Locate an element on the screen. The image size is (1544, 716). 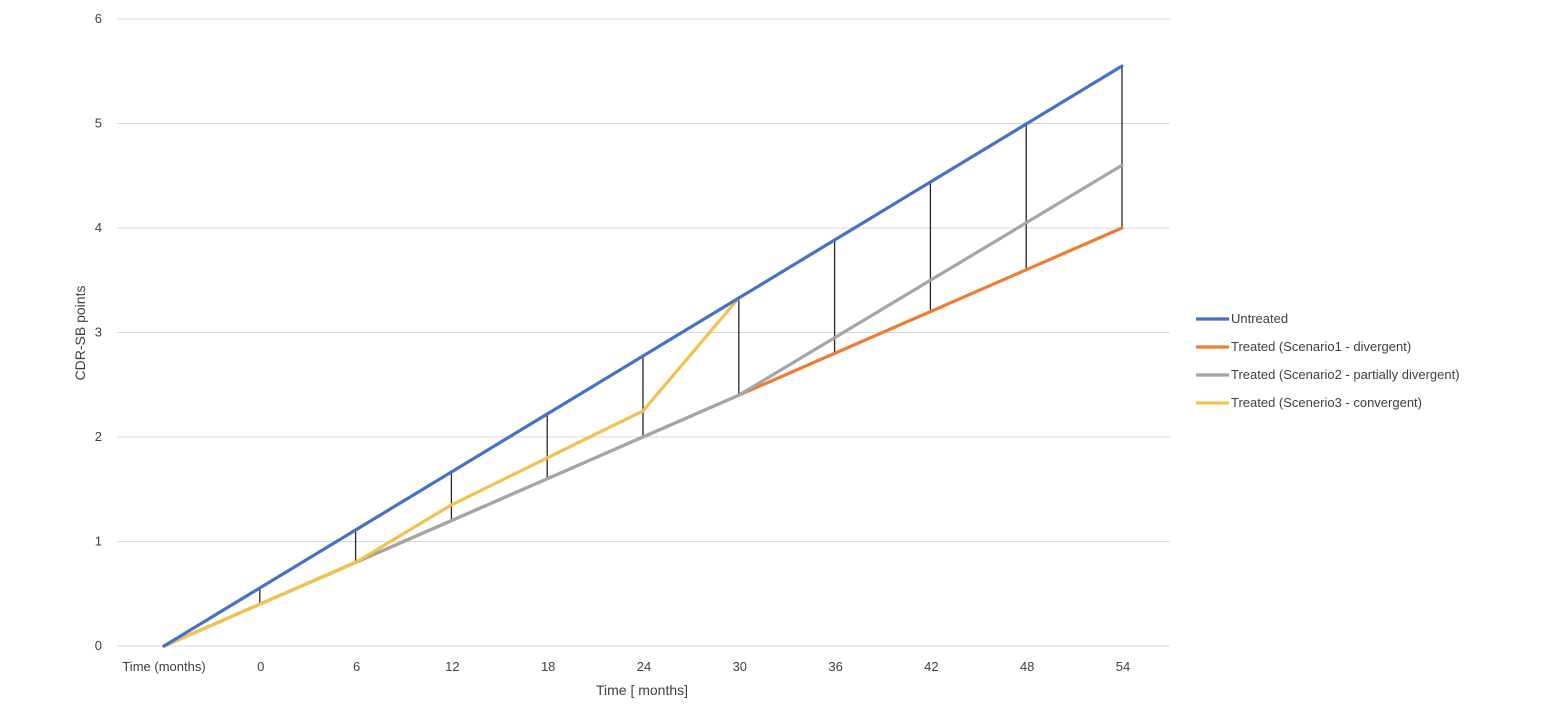
x-tick-label: 54 is located at coordinates (1123, 666).